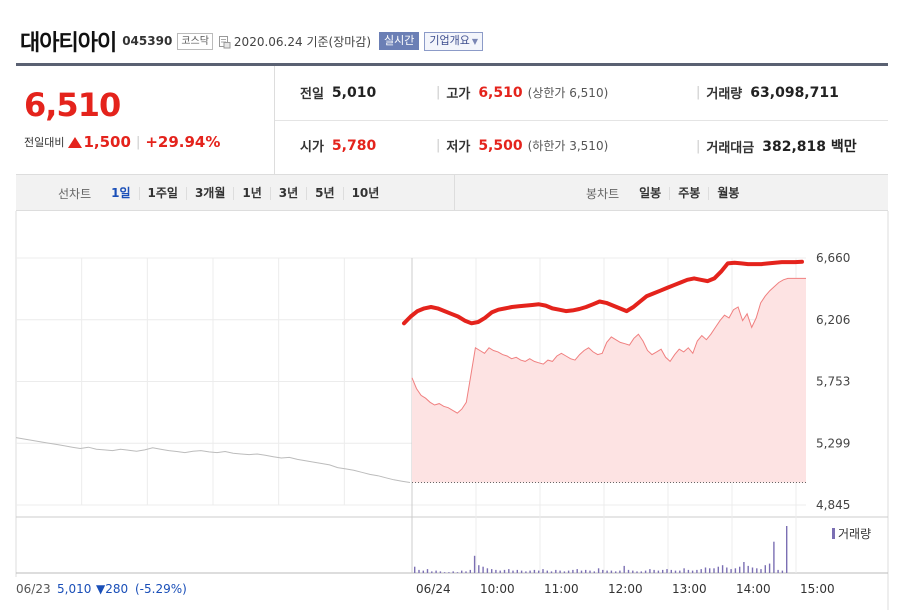 Image resolution: width=903 pixels, height=610 pixels. Describe the element at coordinates (833, 382) in the screenshot. I see `y-tick-label: 5,753` at that location.